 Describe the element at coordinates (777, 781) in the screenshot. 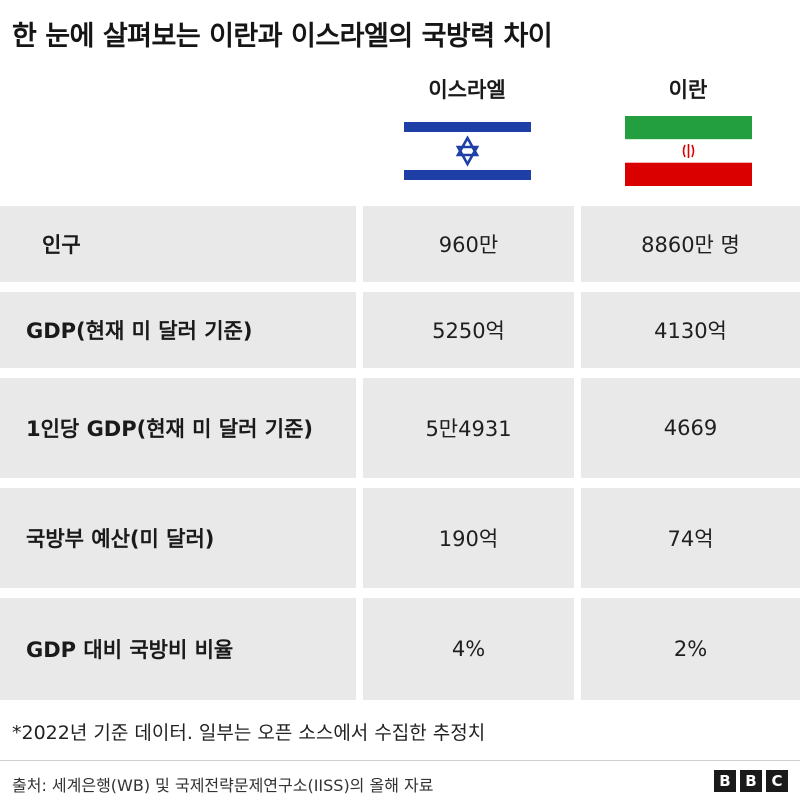

I see `logo-letter: C` at that location.